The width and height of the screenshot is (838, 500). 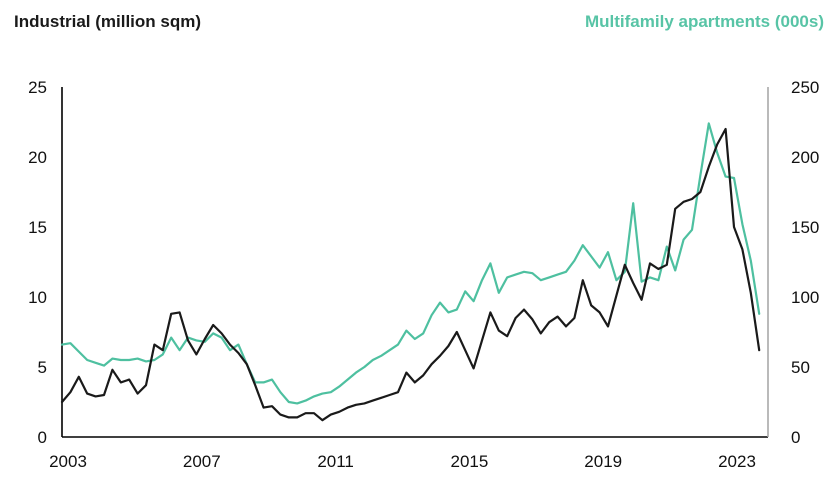 What do you see at coordinates (795, 437) in the screenshot?
I see `right-axis-tick-label: 0` at bounding box center [795, 437].